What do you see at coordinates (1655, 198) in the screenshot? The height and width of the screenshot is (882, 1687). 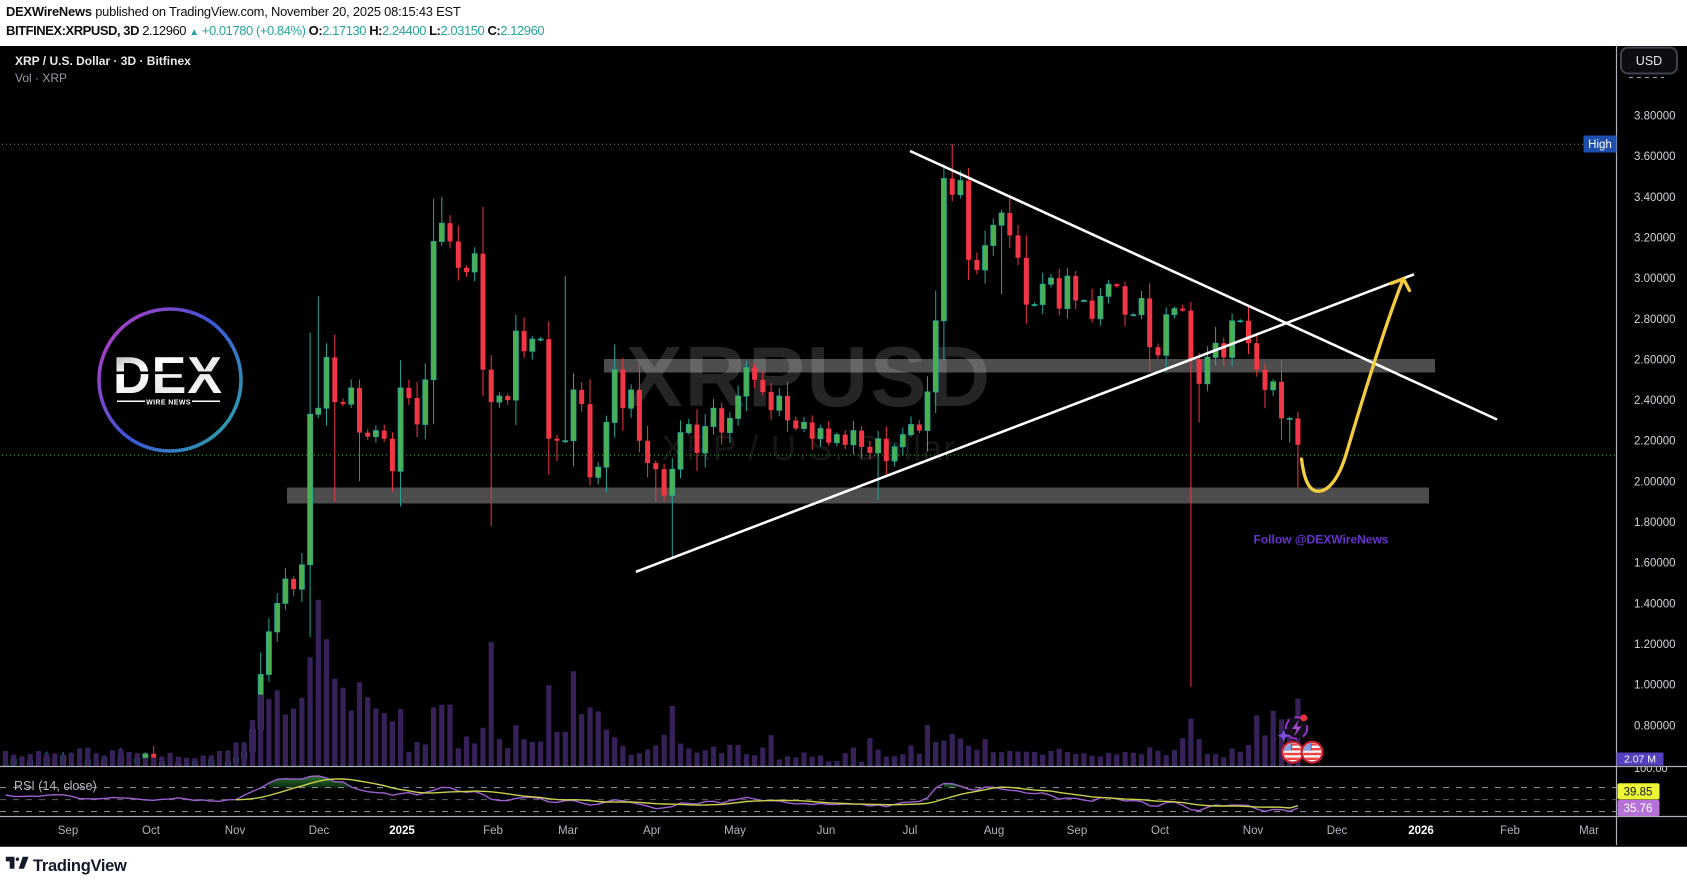 I see `svg-text: 3.40000` at bounding box center [1655, 198].